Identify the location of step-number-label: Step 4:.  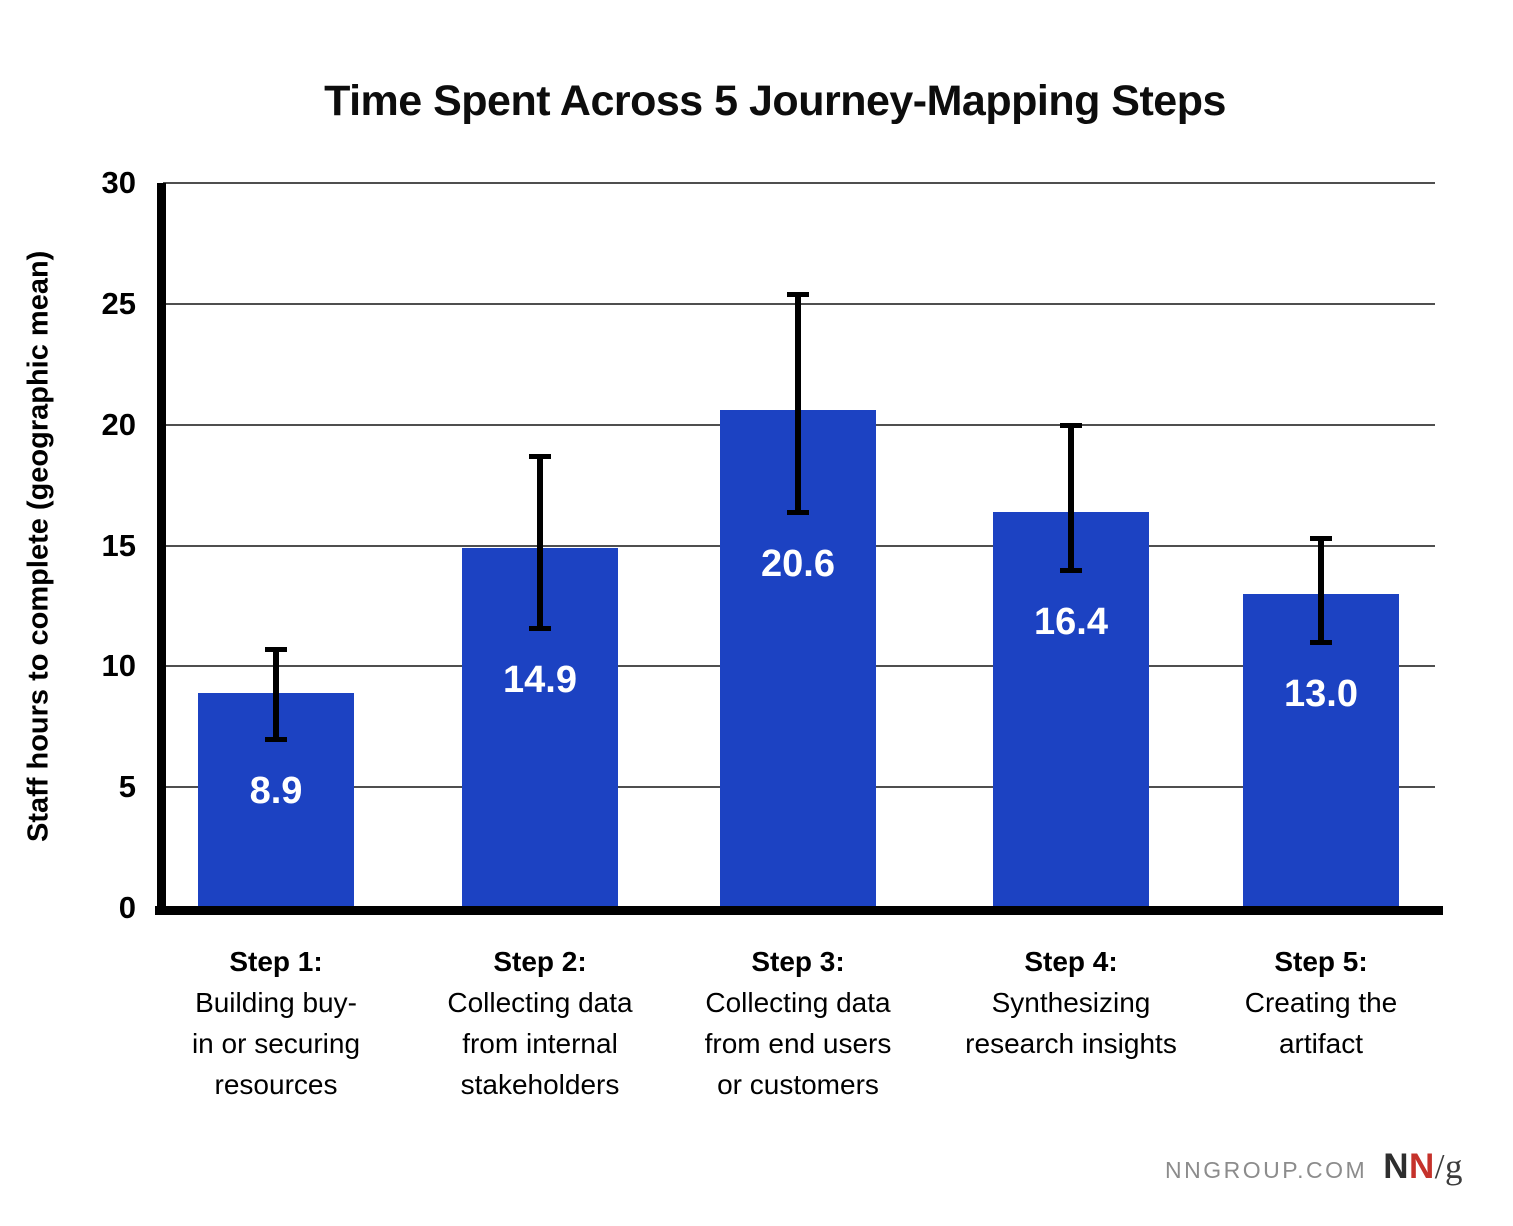
(1071, 961).